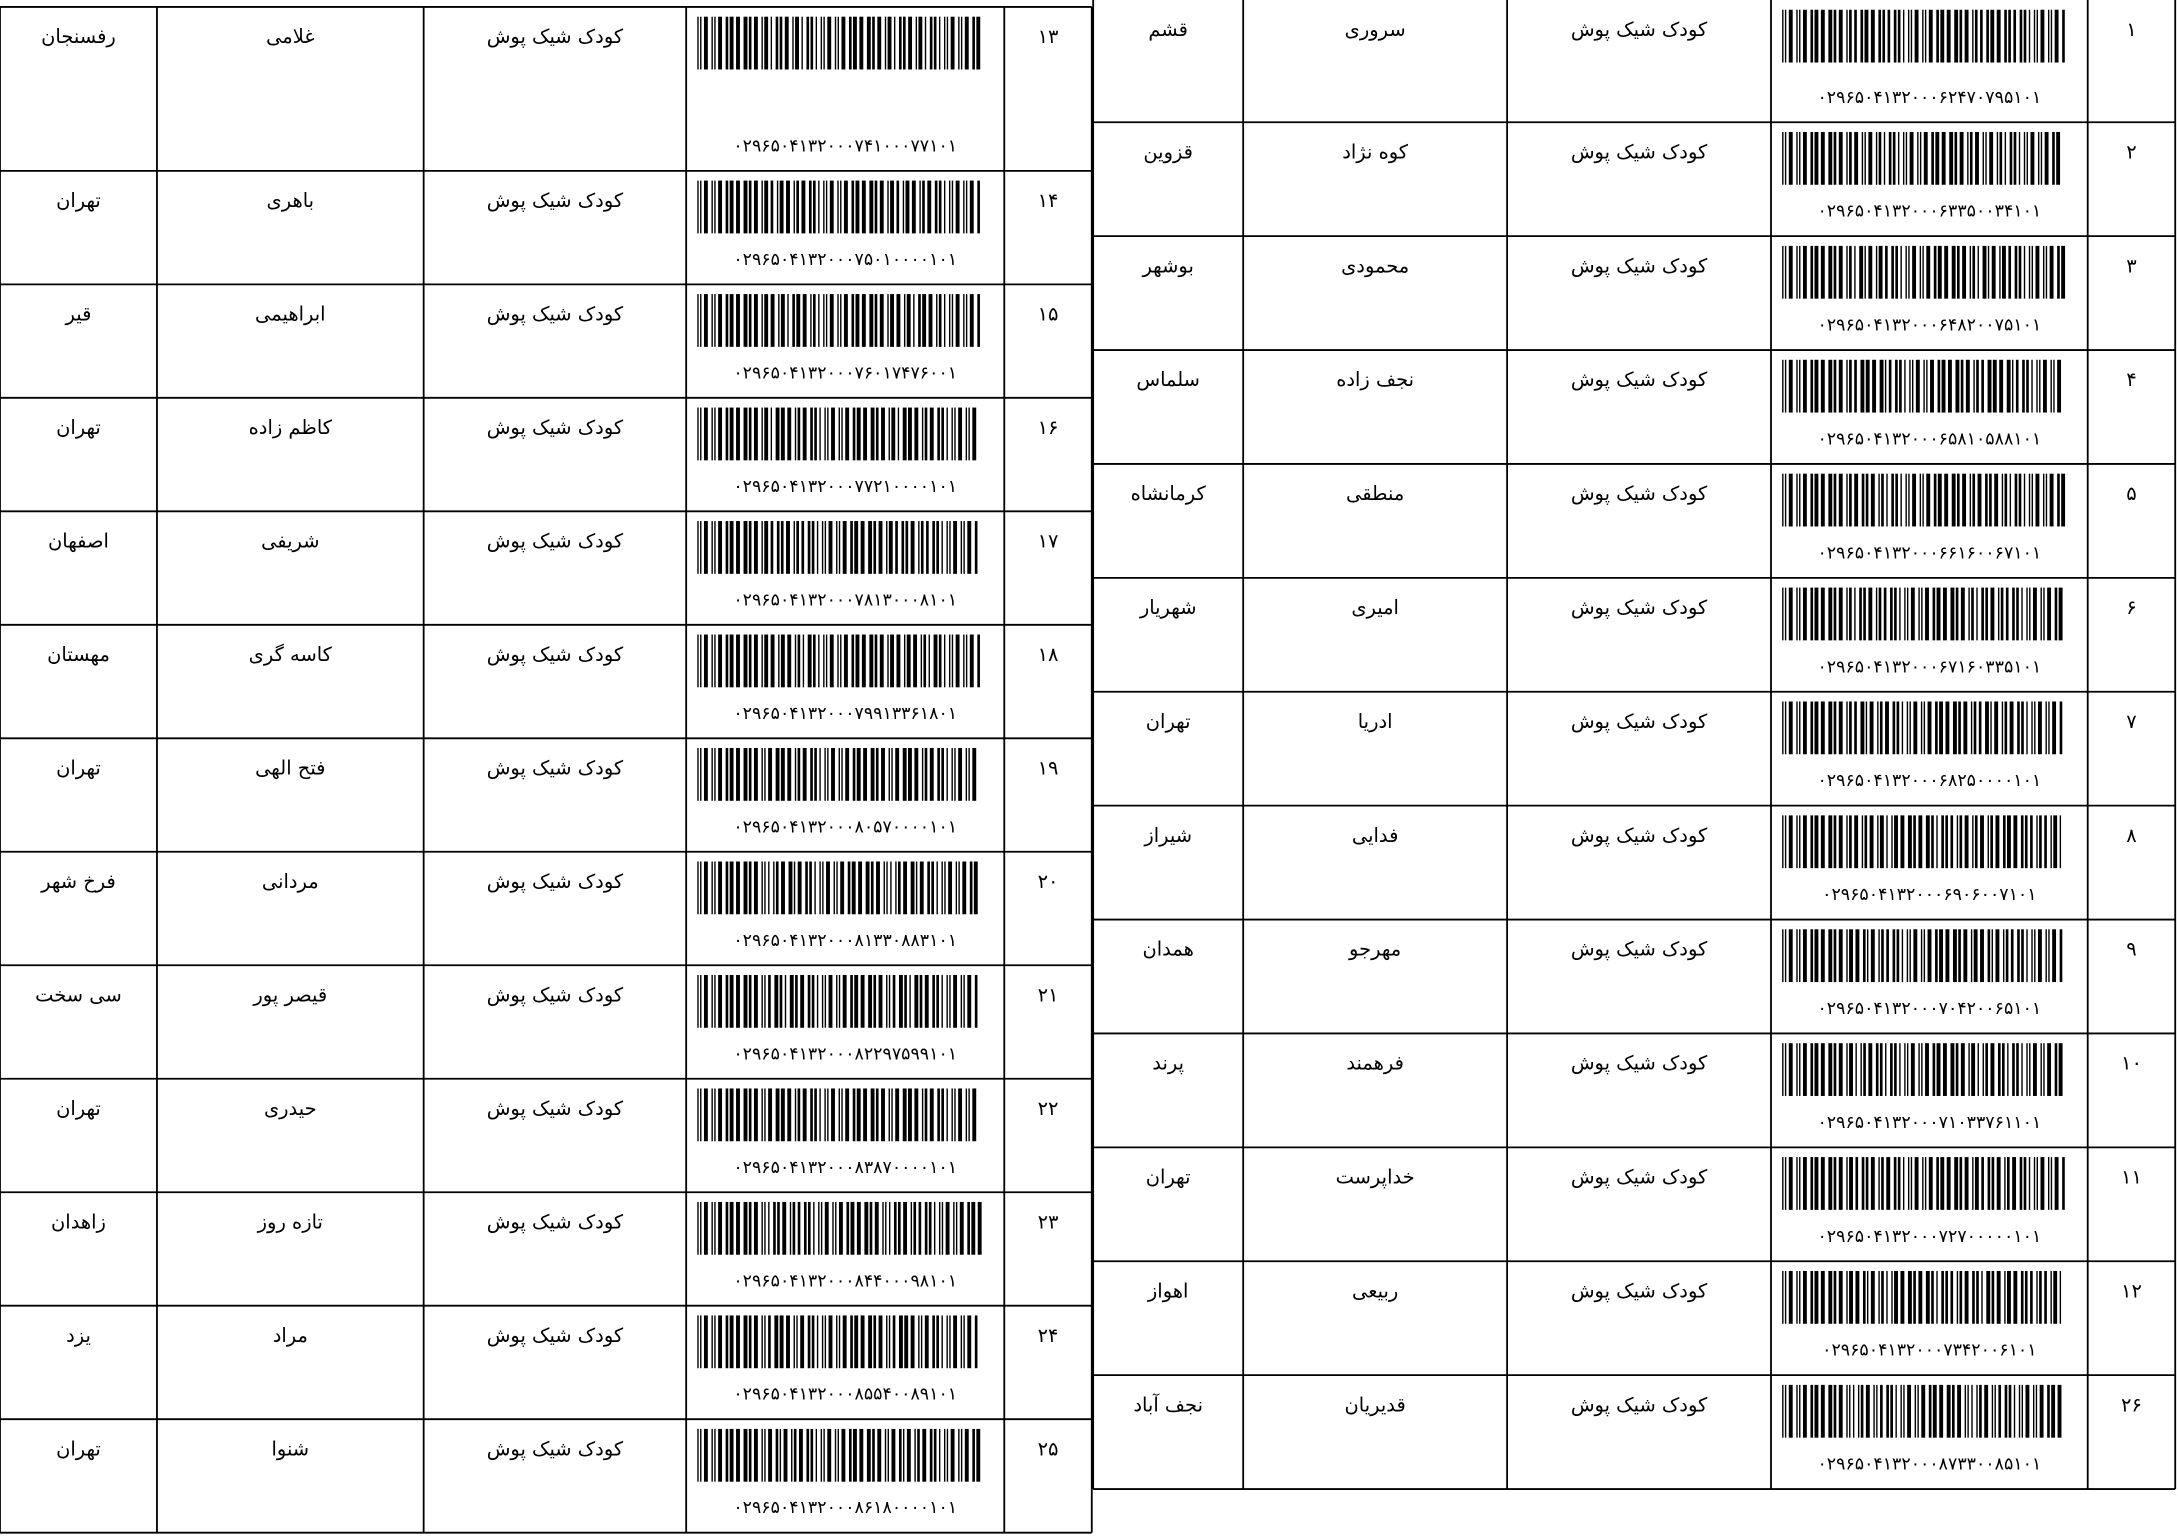  I want to click on row-number: ۲۶, so click(2131, 1404).